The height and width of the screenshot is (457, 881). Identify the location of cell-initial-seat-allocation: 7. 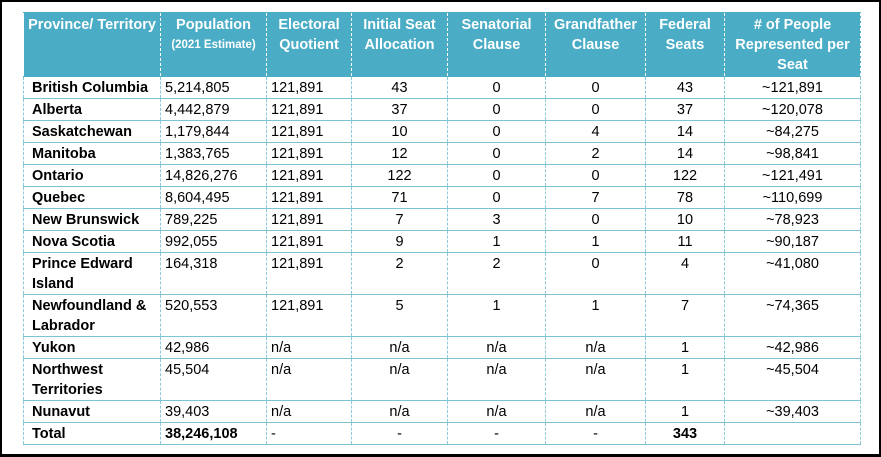
(399, 219).